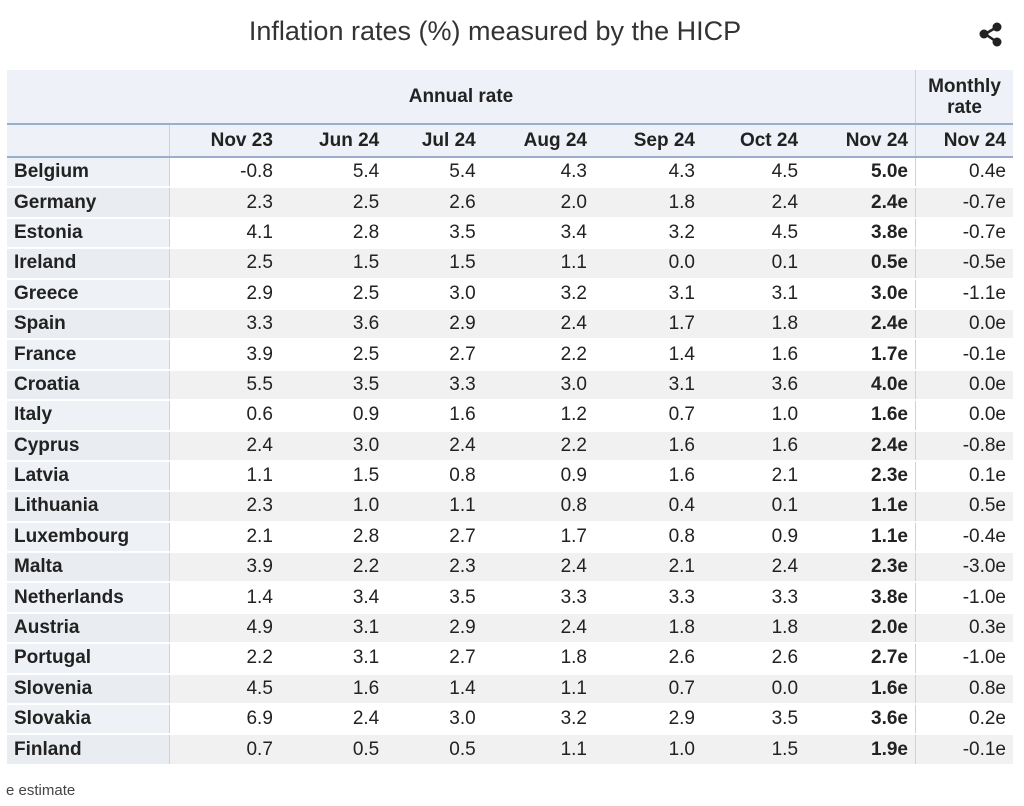 The image size is (1024, 806). Describe the element at coordinates (510, 324) in the screenshot. I see `table-row: Spain 3.3 3.6 2.9 2.4 1.7 1.8 2.4e 0.0e` at that location.